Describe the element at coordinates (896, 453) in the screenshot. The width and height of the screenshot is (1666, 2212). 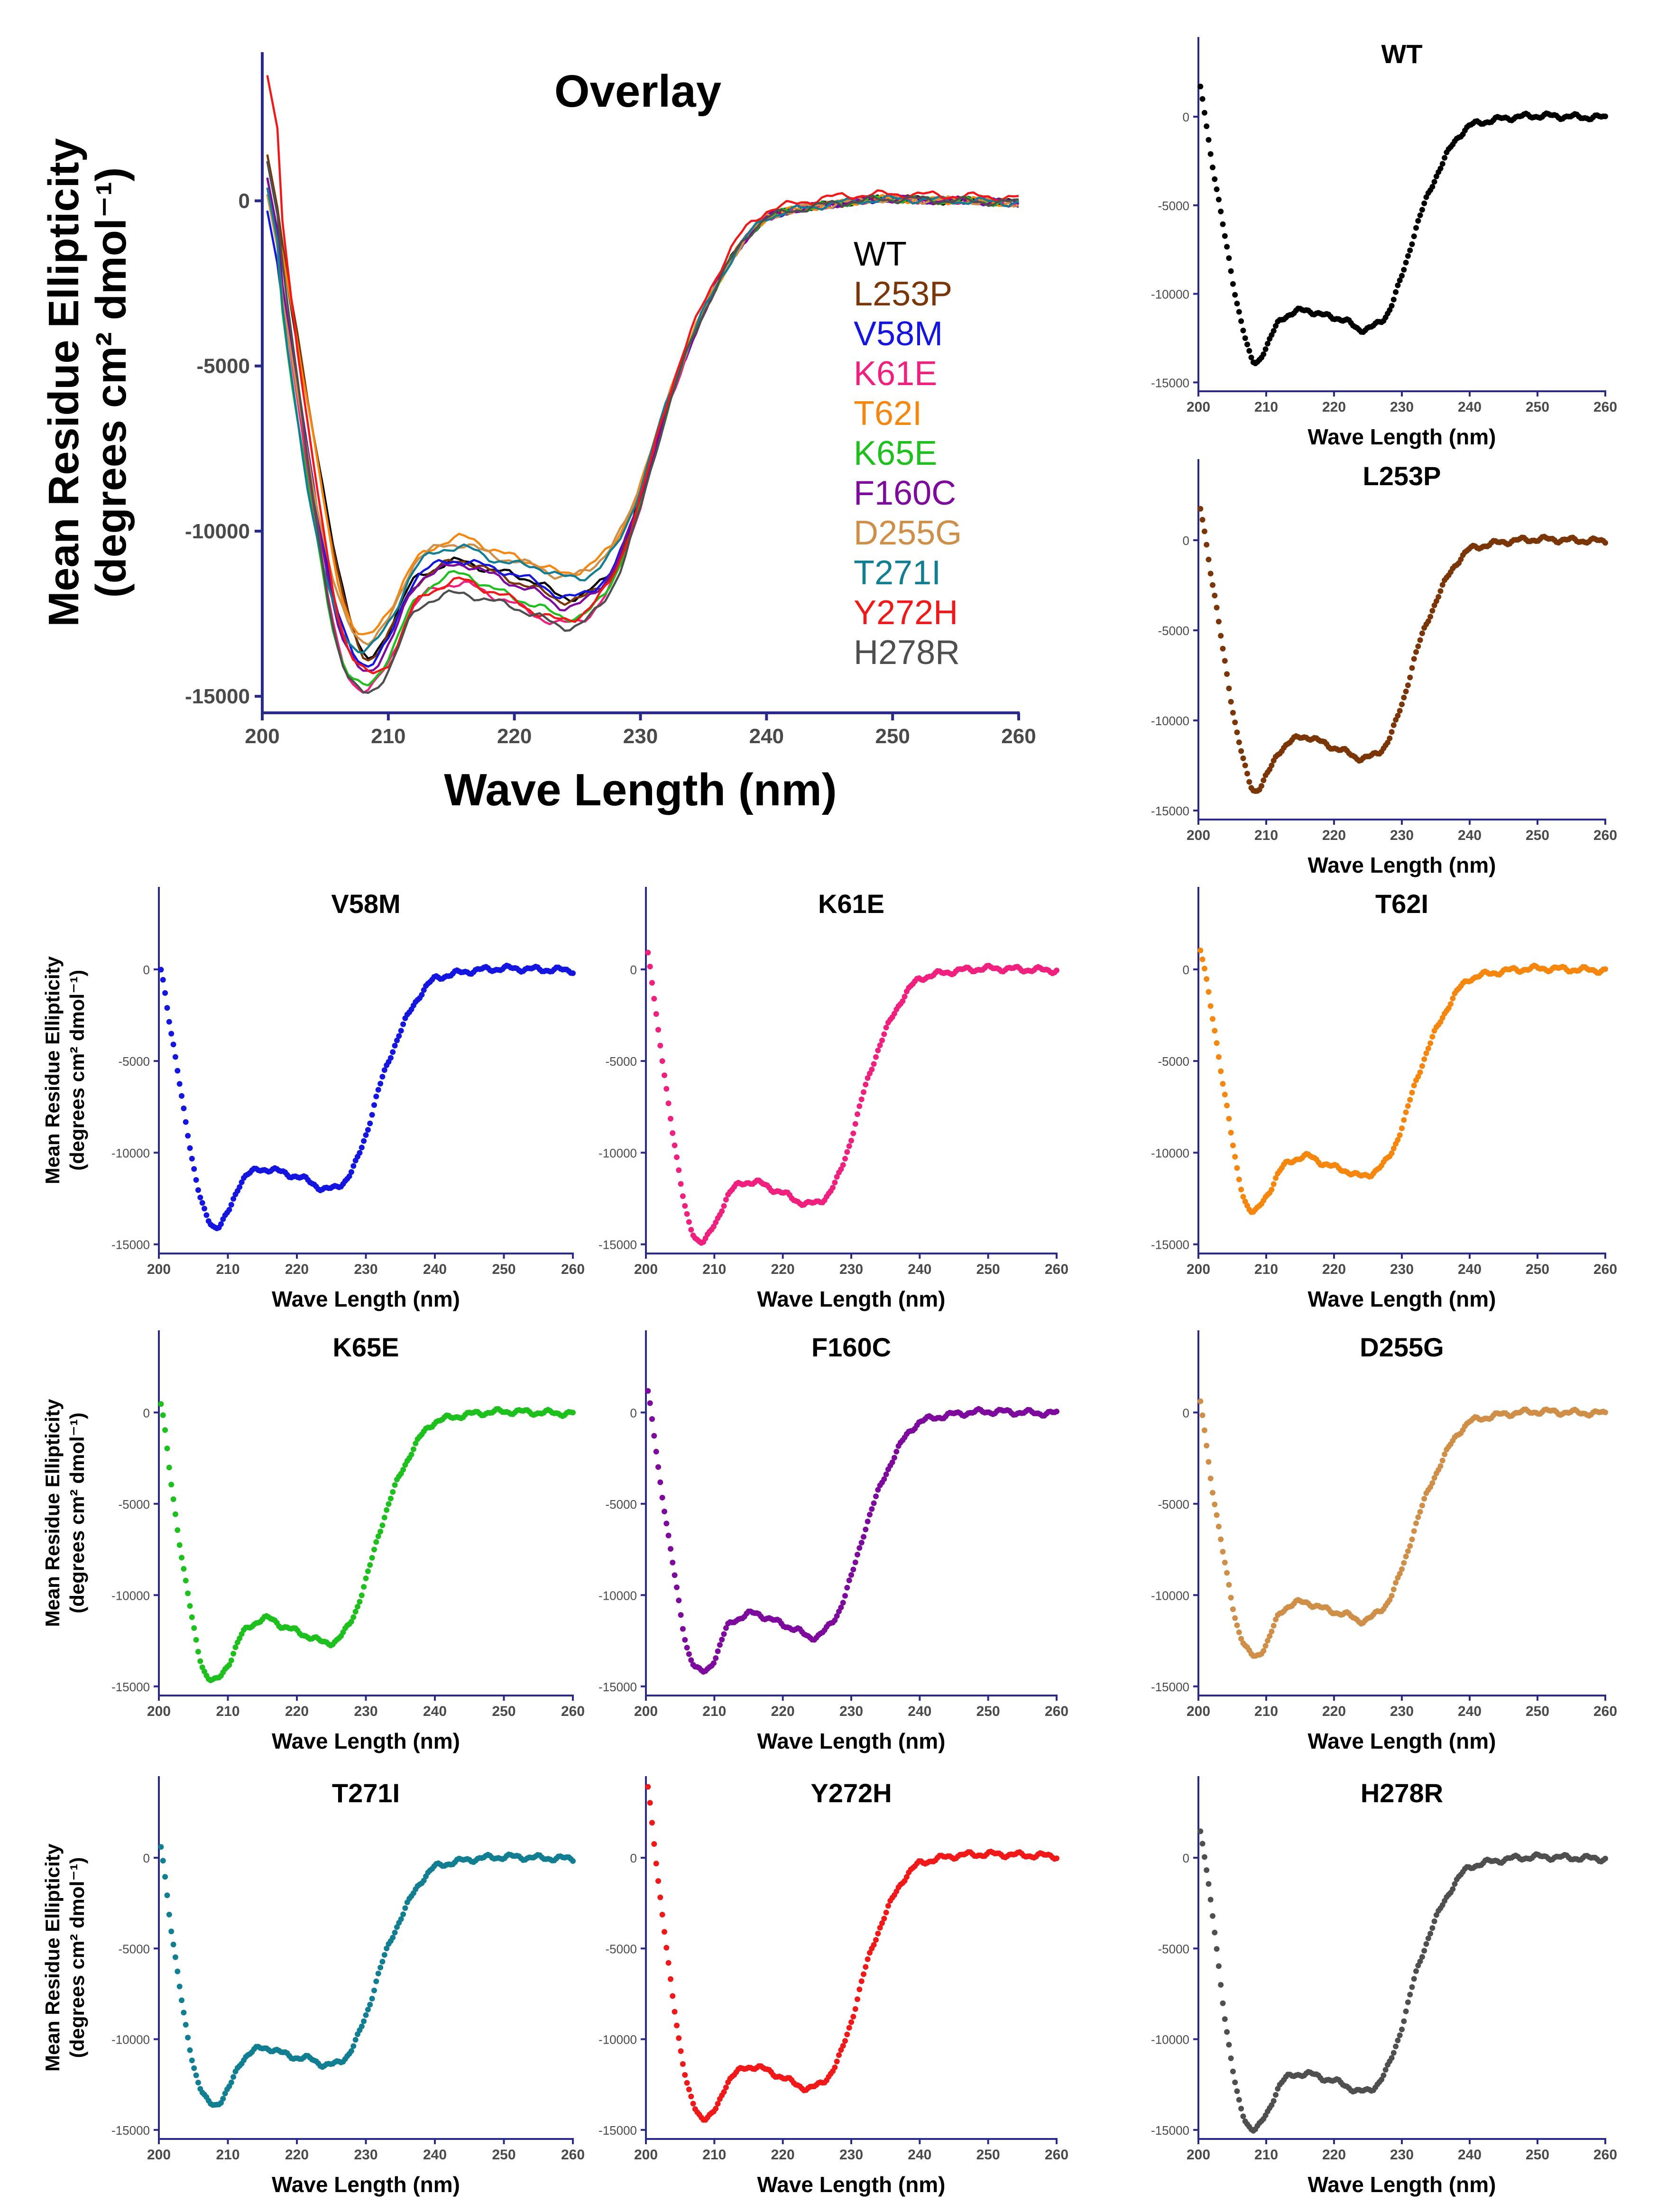
I see `legend-entry-k65e: K65E` at that location.